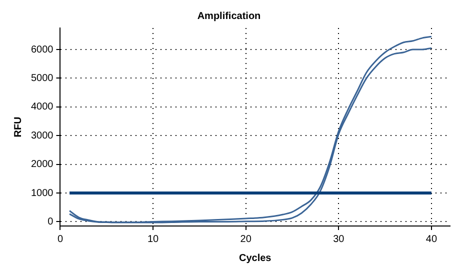 The width and height of the screenshot is (464, 276). I want to click on y-tick-label: 0, so click(51, 222).